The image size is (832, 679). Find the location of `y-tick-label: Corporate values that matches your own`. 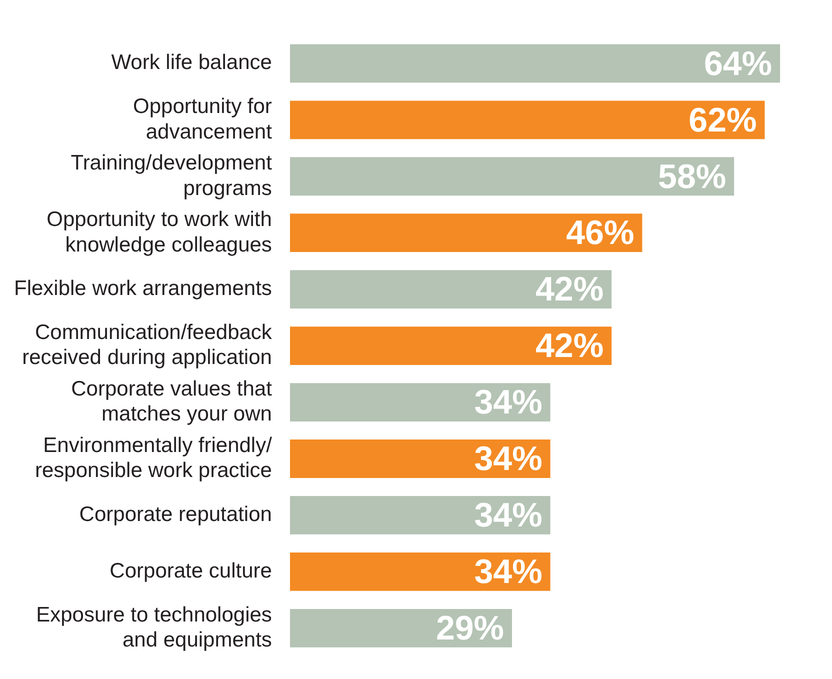

y-tick-label: Corporate values that matches your own is located at coordinates (171, 401).